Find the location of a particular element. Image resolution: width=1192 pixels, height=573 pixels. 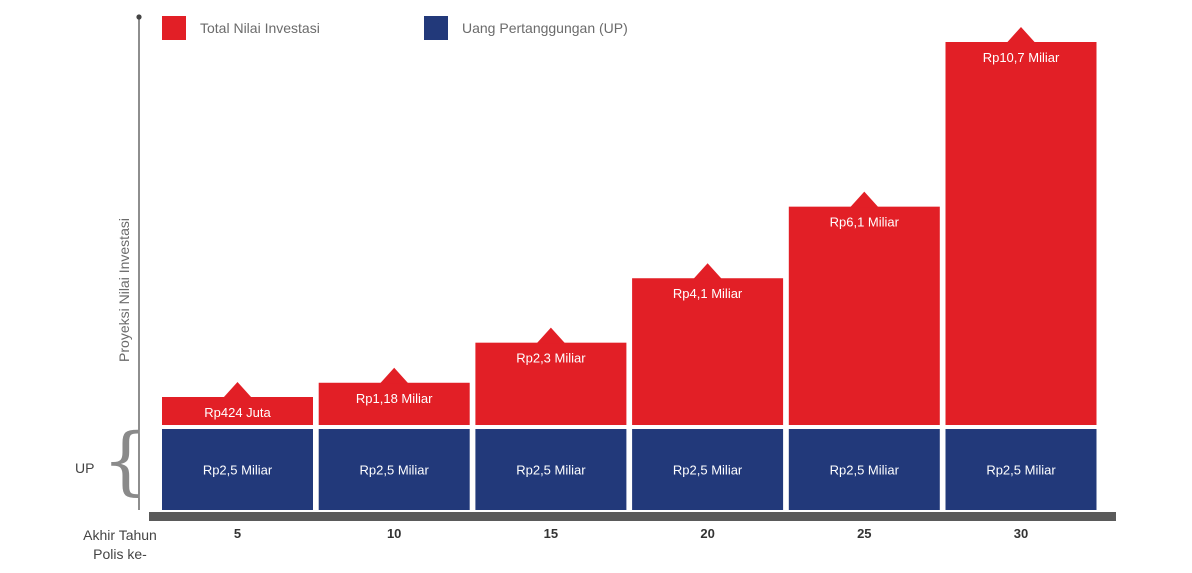

label-up-10: Rp2,5 Miliar is located at coordinates (395, 470).